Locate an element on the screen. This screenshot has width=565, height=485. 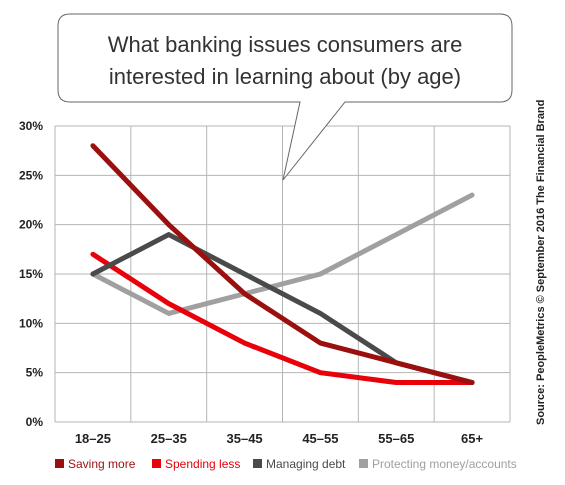
legend-item: Spending less is located at coordinates (196, 464).